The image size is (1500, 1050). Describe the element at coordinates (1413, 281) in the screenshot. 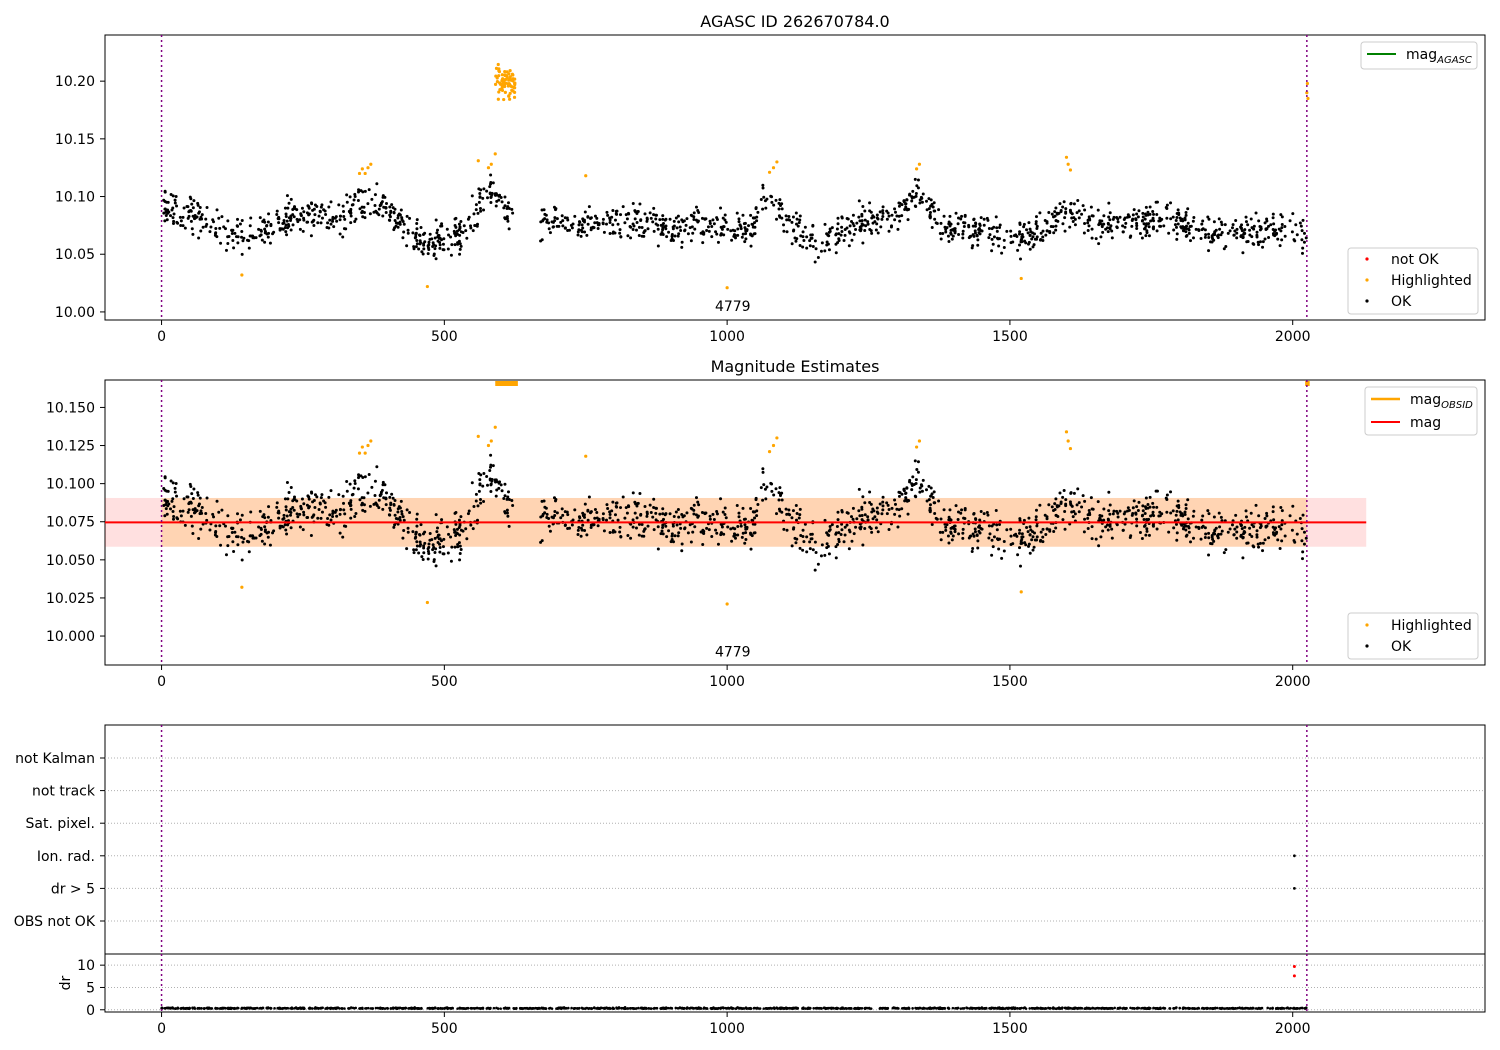

I see `agasc-point-legend: not OK Highlighted OK` at that location.